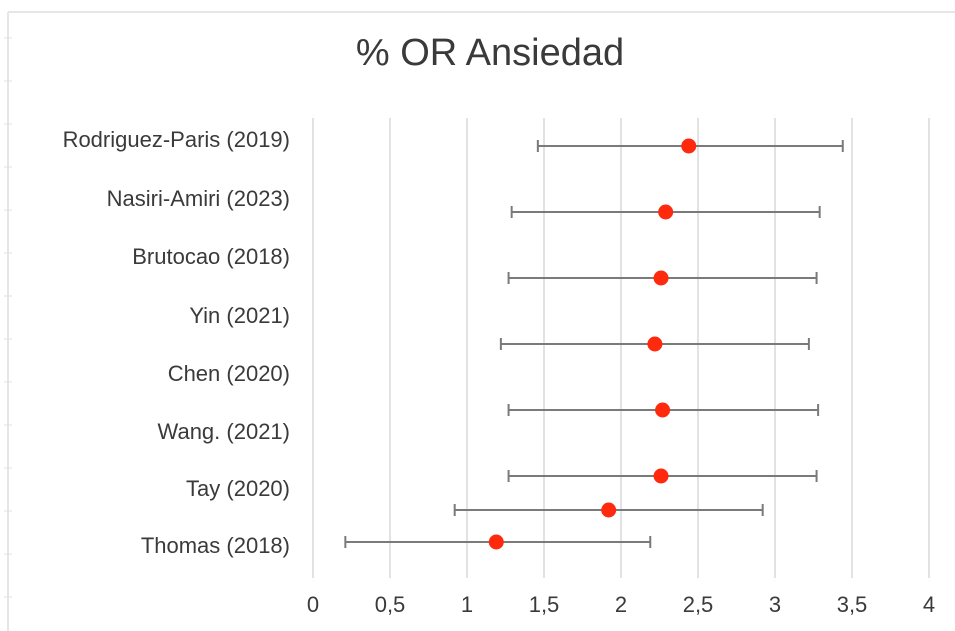 Image resolution: width=955 pixels, height=631 pixels. Describe the element at coordinates (313, 604) in the screenshot. I see `x-tick-label: 0` at that location.